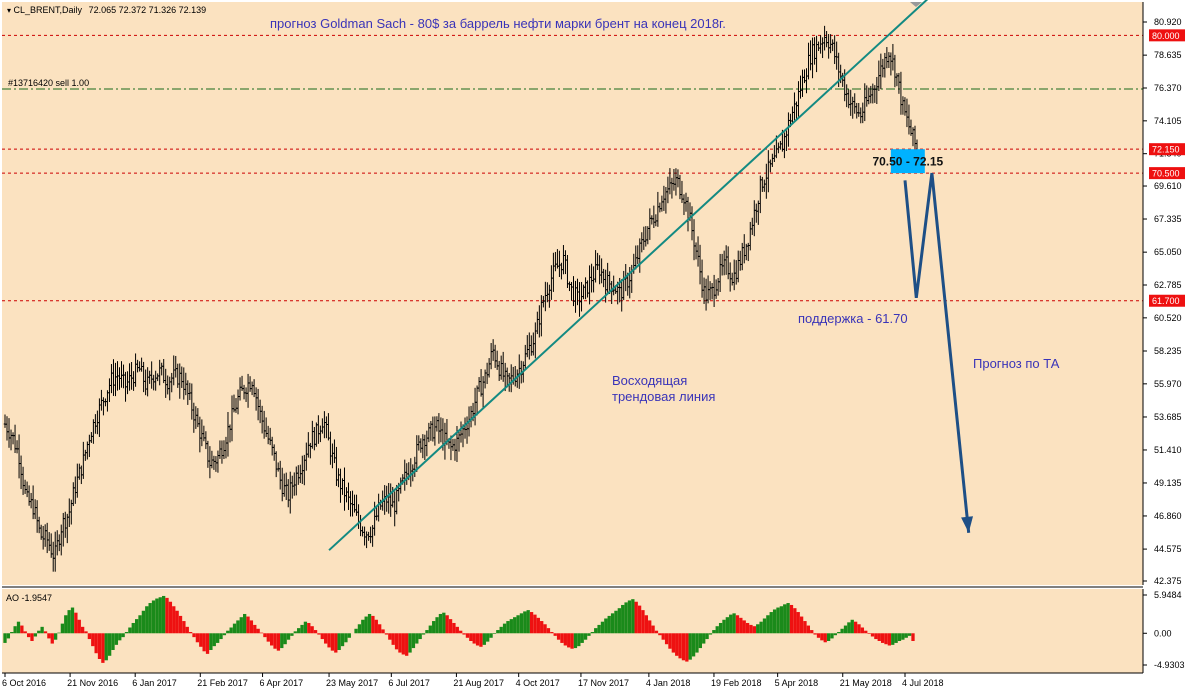 The image size is (1185, 692). Describe the element at coordinates (1169, 665) in the screenshot. I see `ao-tick-label: -4.9303` at that location.